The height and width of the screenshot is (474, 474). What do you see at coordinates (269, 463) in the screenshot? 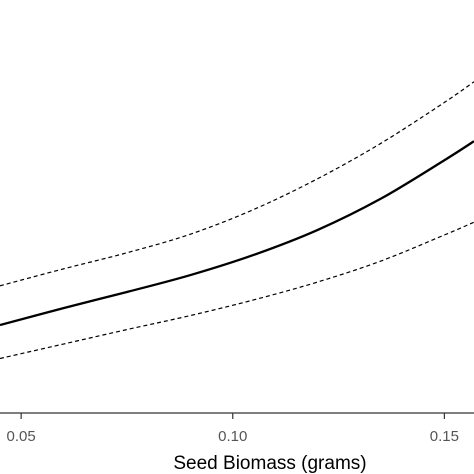
I see `x-axis-title: Seed Biomass (grams)` at bounding box center [269, 463].